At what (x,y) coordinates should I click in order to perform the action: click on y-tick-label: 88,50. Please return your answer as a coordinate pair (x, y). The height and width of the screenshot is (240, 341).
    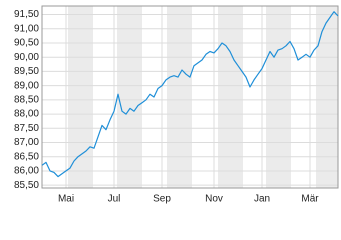
    Looking at the image, I should click on (26, 99).